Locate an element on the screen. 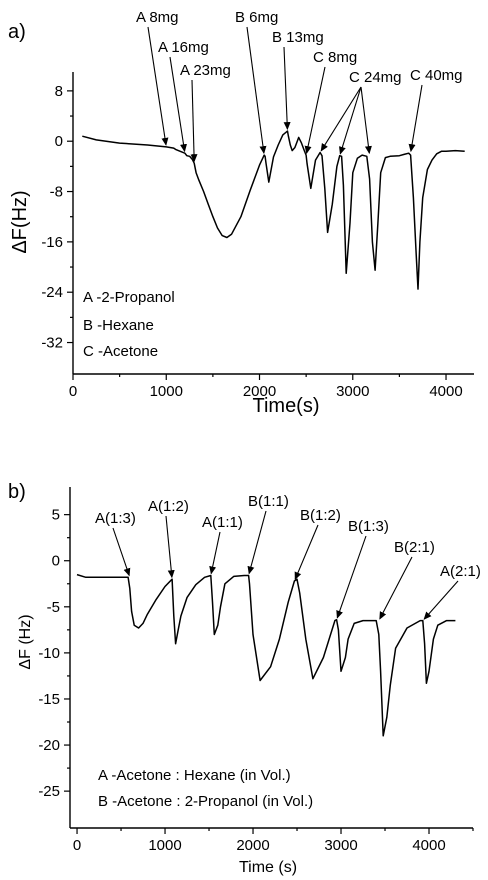 The image size is (488, 880). y-tick-label: -20 is located at coordinates (49, 745).